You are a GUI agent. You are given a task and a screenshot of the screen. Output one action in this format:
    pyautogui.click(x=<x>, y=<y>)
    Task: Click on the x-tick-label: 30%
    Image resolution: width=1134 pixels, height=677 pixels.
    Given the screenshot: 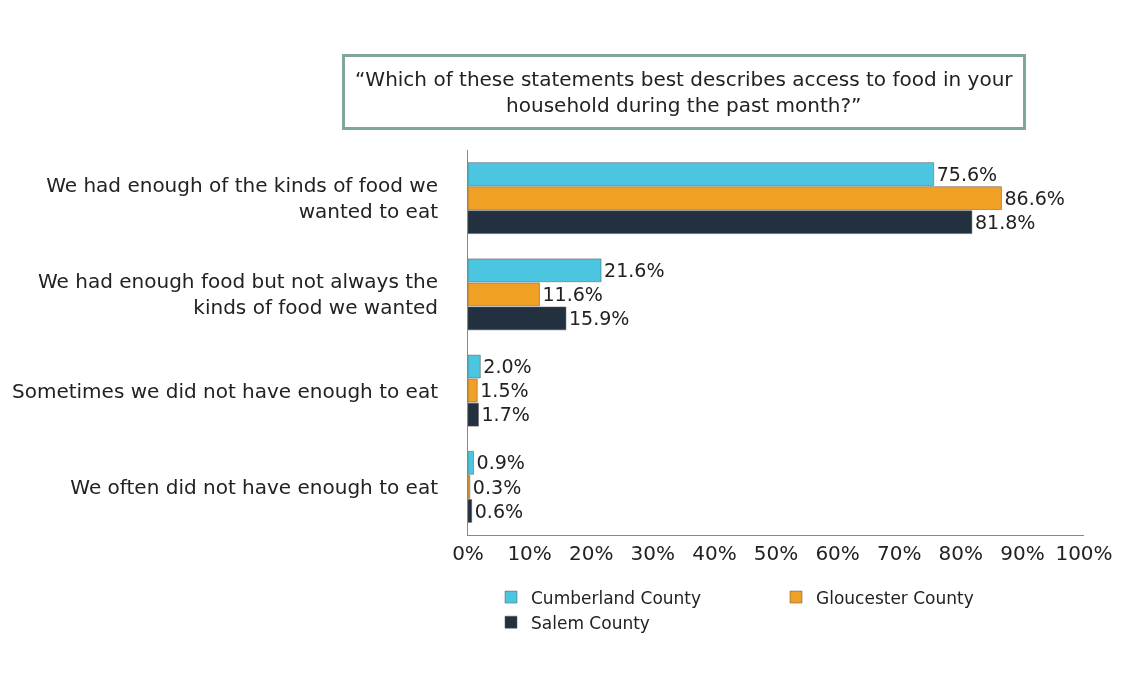 What is the action you would take?
    pyautogui.click(x=653, y=553)
    